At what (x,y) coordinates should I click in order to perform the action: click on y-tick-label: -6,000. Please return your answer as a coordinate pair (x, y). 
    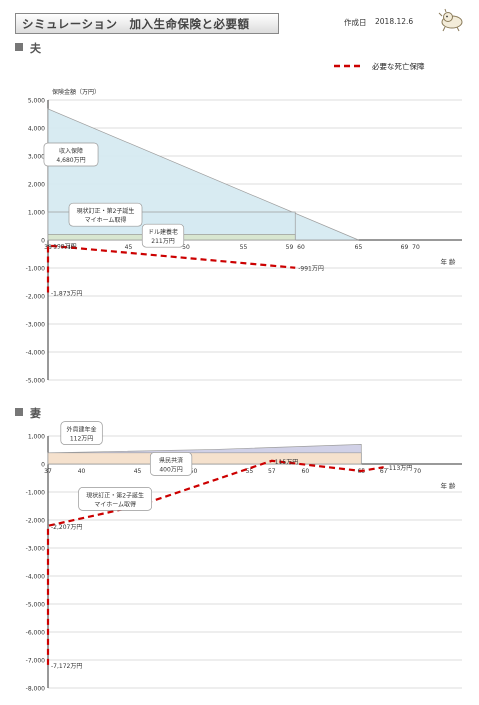
    Looking at the image, I should click on (36, 633).